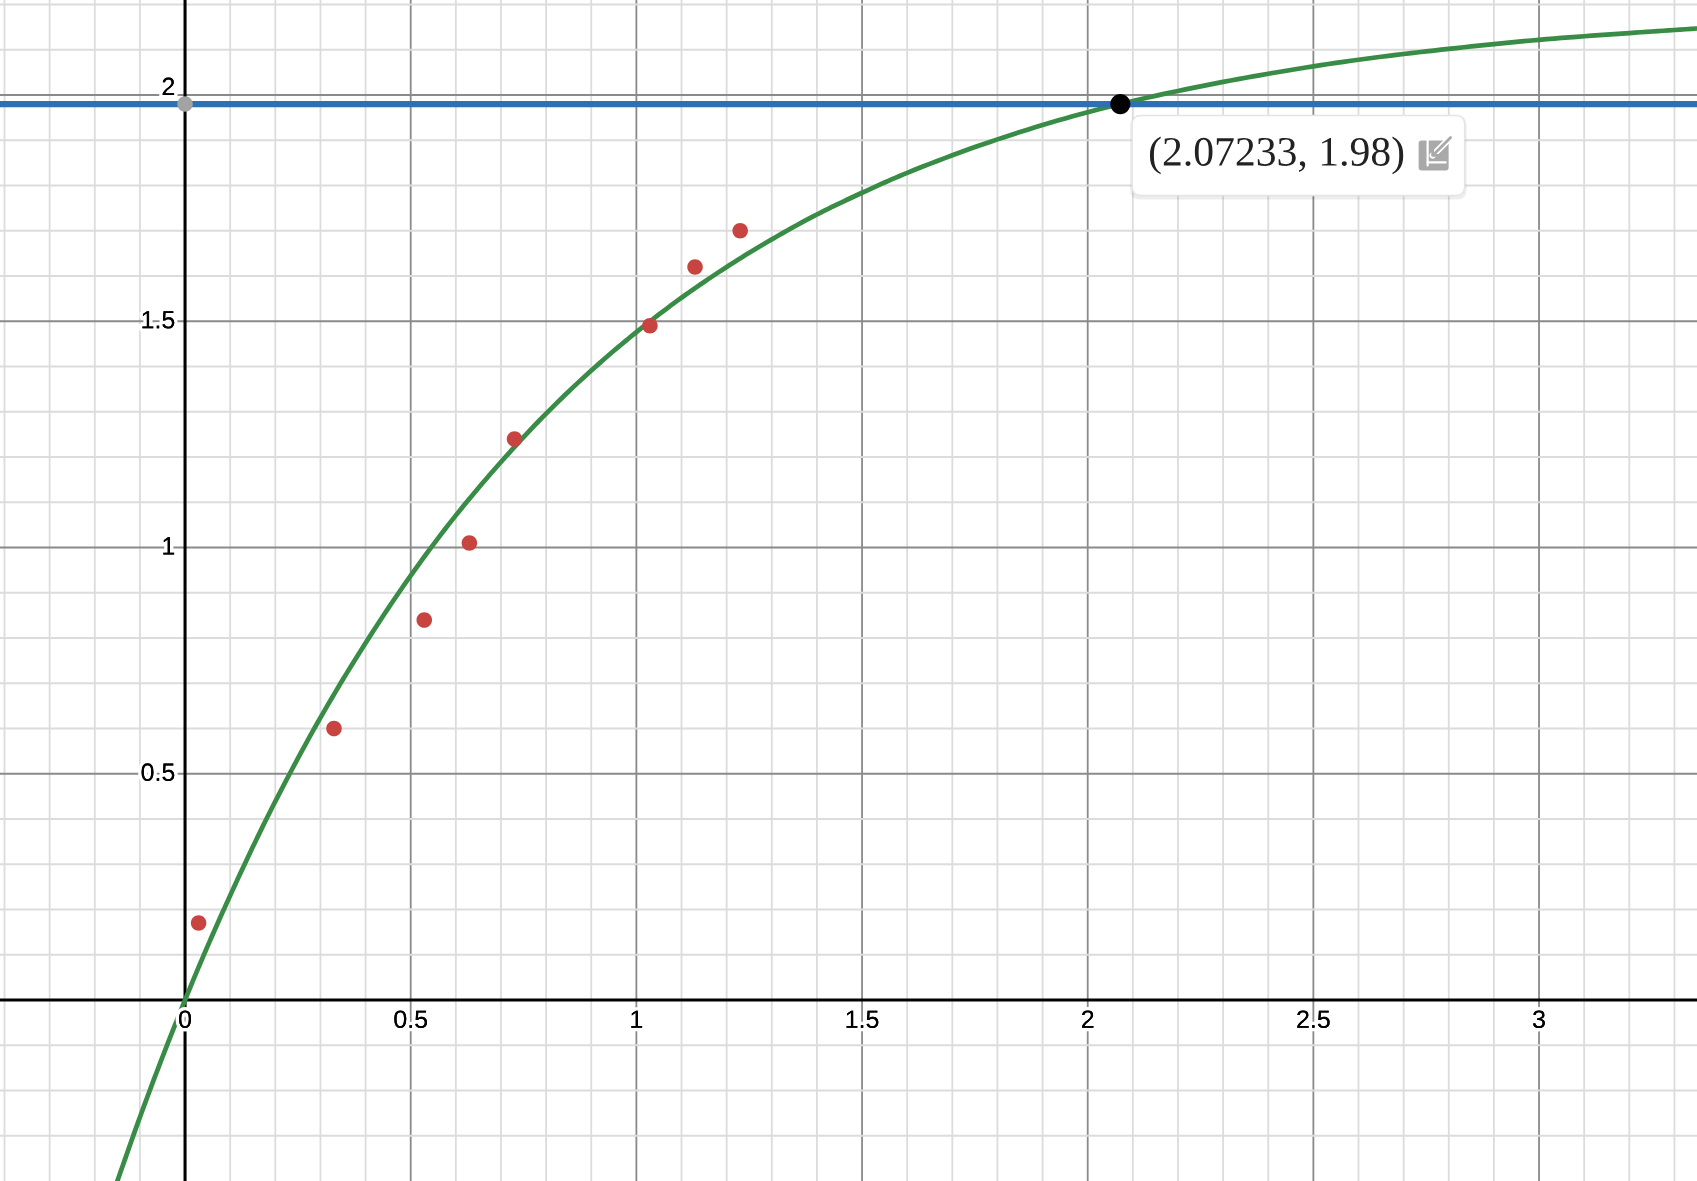 This screenshot has width=1697, height=1181. I want to click on y-tick-label: 1.5, so click(158, 320).